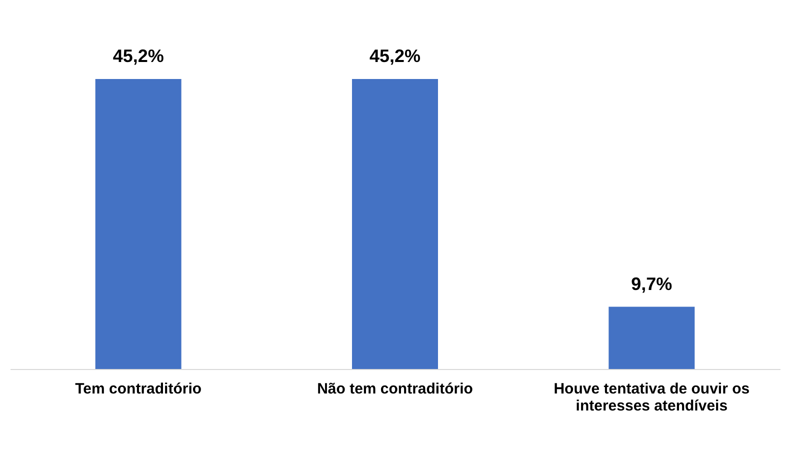 Image resolution: width=812 pixels, height=452 pixels. What do you see at coordinates (652, 397) in the screenshot?
I see `x-tick-label: Houve tentativa de ouvir os interesses atendíveis` at bounding box center [652, 397].